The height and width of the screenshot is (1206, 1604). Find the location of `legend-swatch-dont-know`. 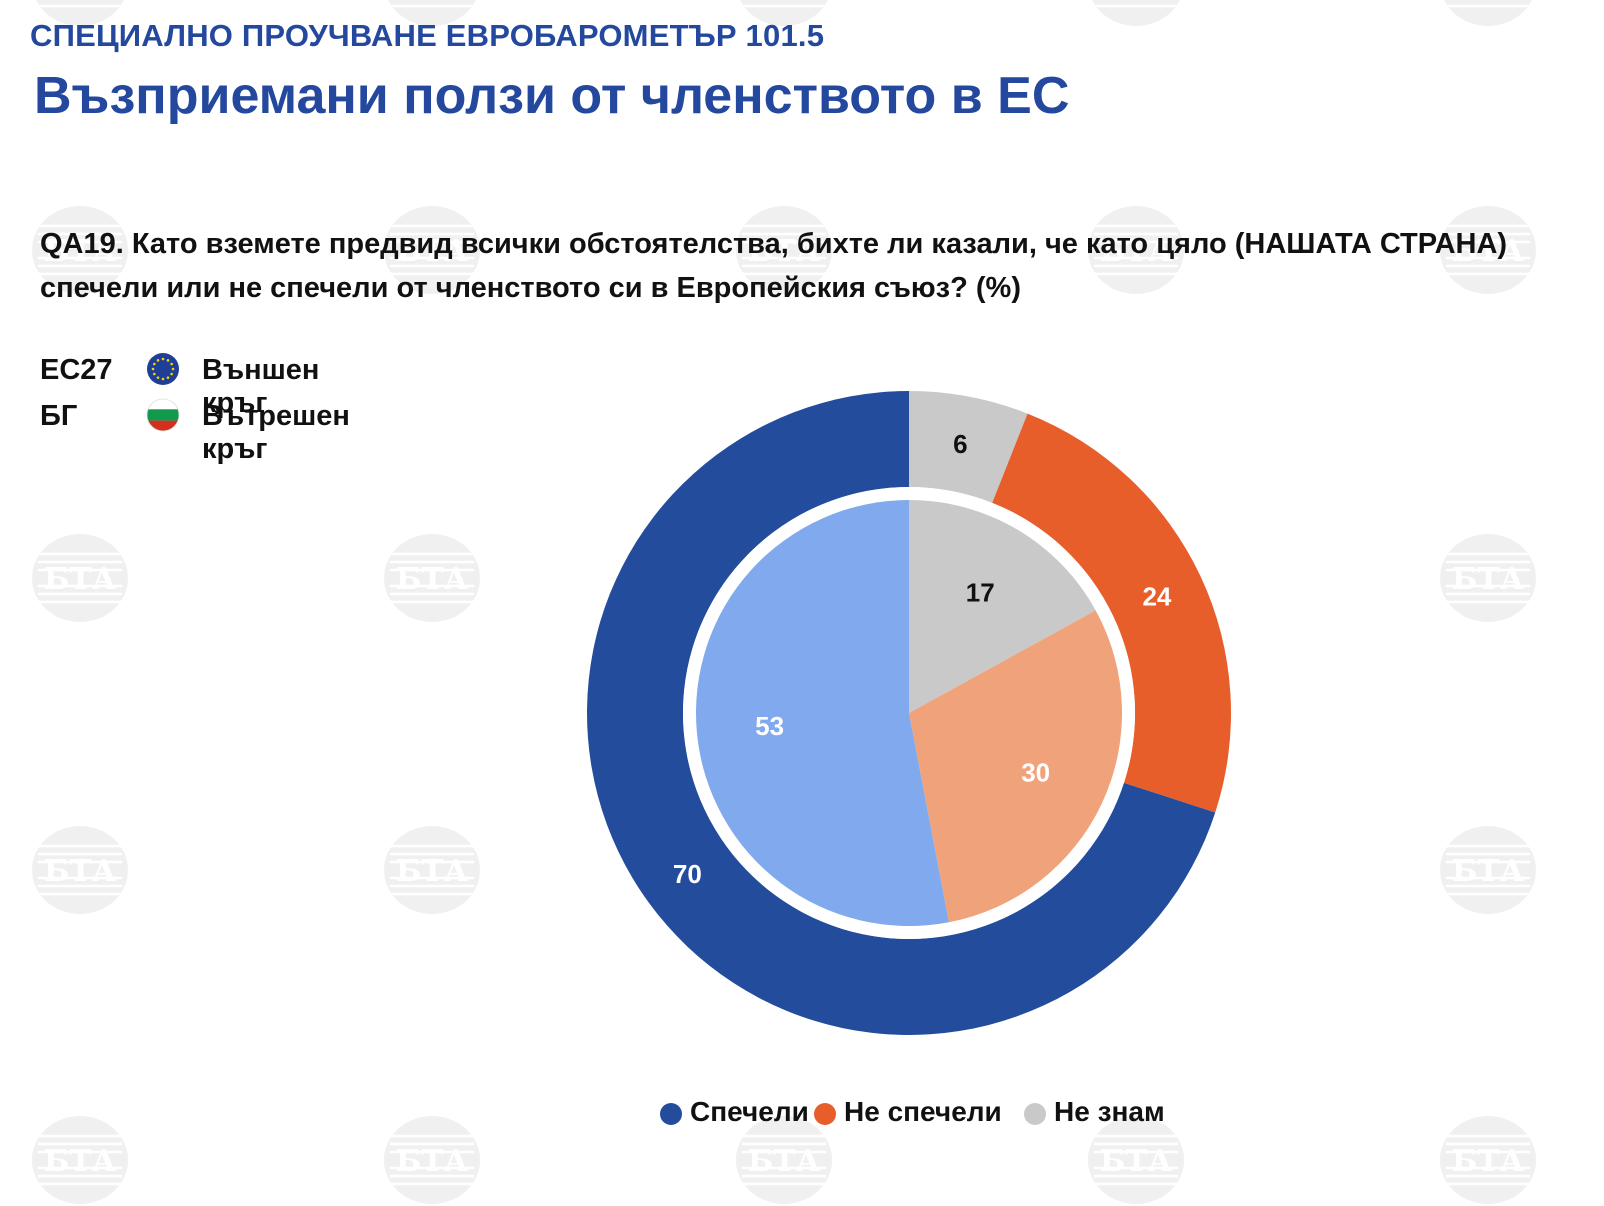

legend-swatch-dont-know is located at coordinates (1035, 1114).